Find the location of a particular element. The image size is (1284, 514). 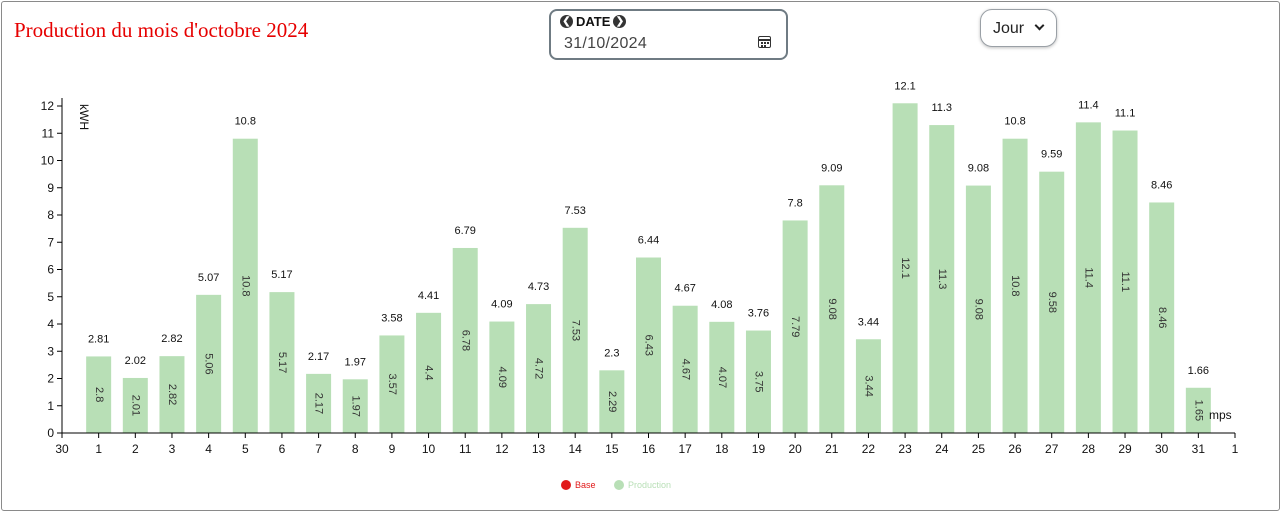

bar-value-label: 8.46 is located at coordinates (1161, 185).